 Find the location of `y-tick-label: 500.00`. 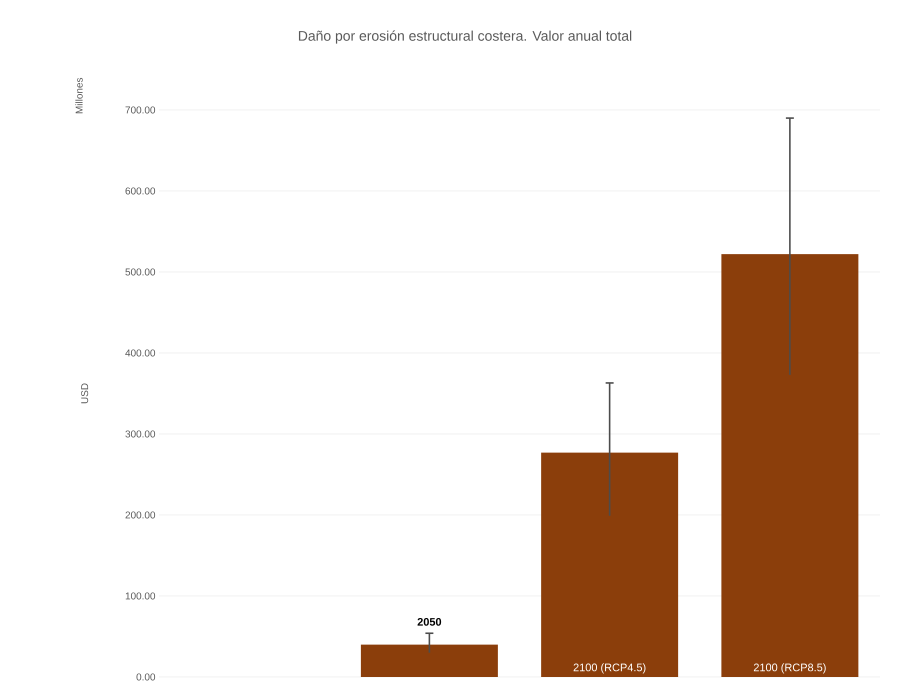

y-tick-label: 500.00 is located at coordinates (140, 272).